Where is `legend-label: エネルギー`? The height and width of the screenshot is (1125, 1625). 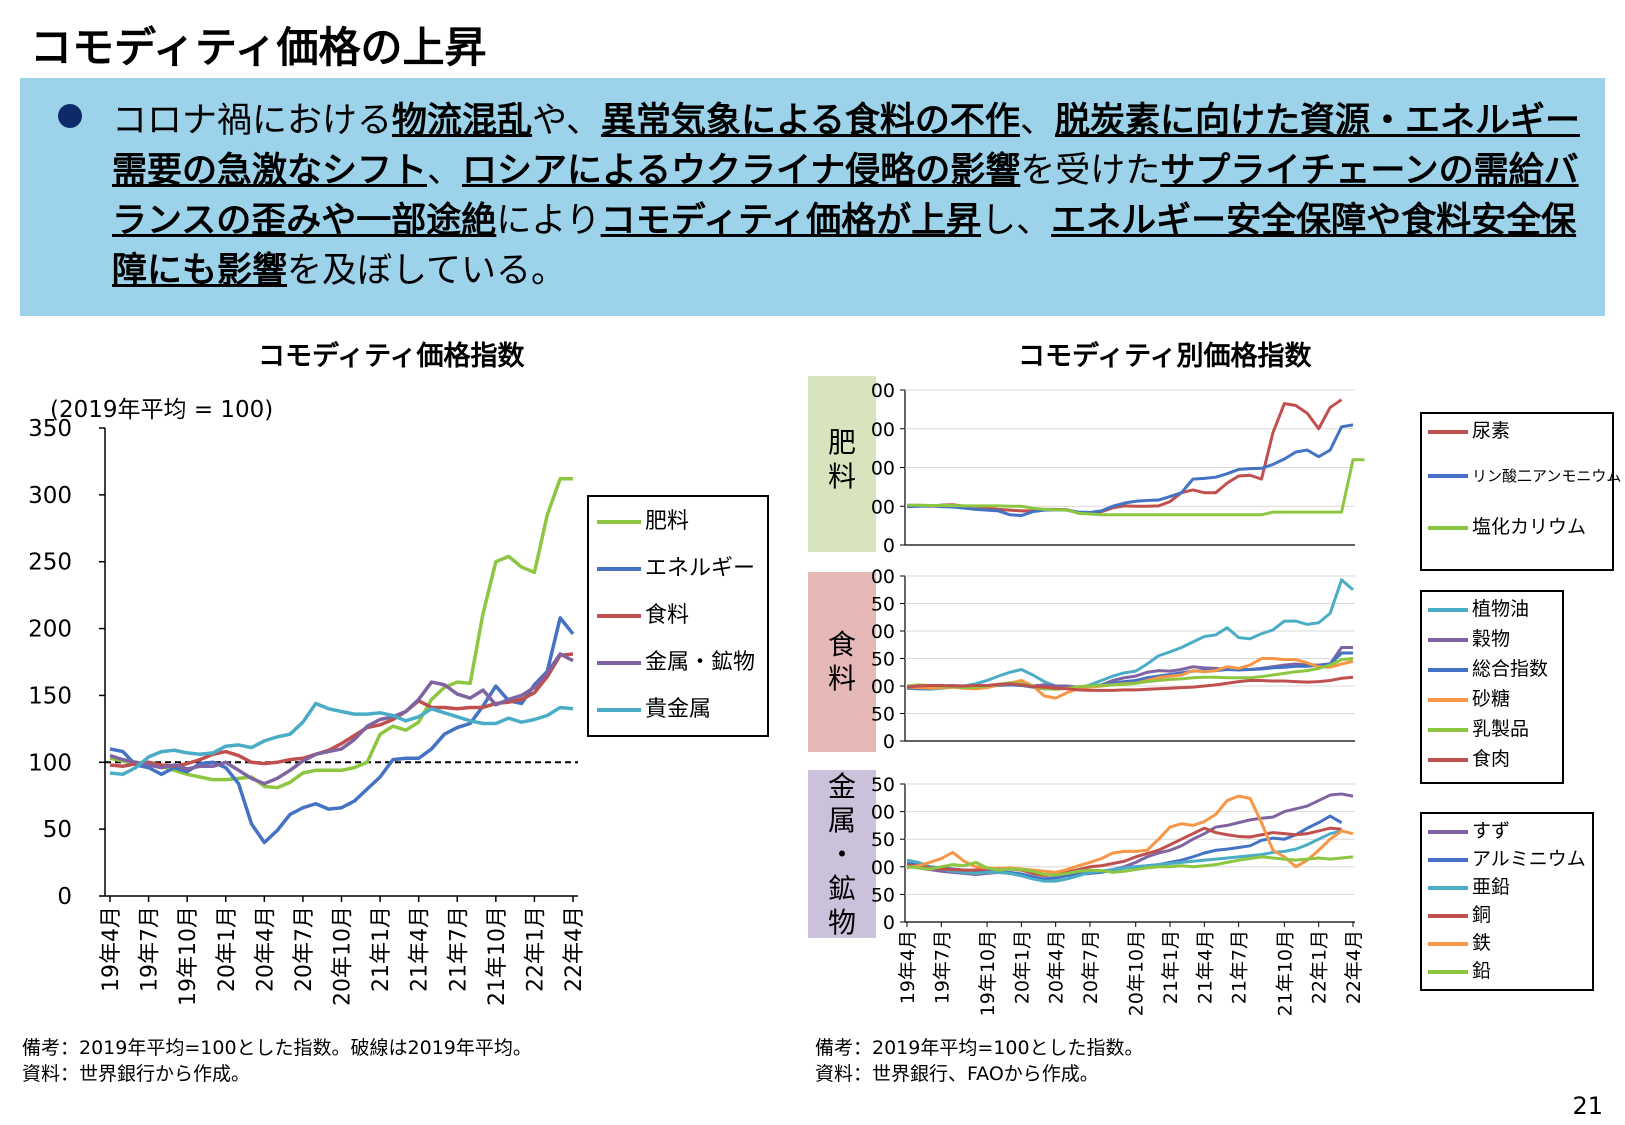
legend-label: エネルギー is located at coordinates (700, 568).